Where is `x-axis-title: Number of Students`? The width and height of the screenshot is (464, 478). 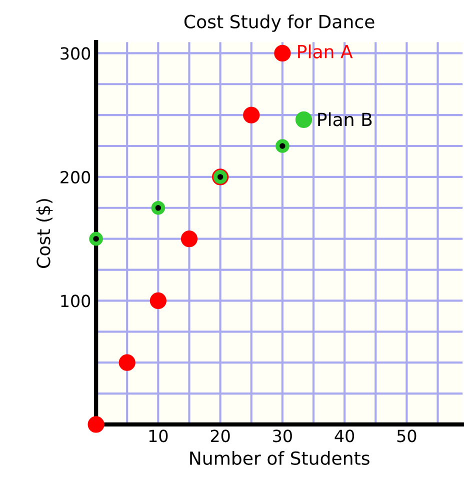
x-axis-title: Number of Students is located at coordinates (280, 458).